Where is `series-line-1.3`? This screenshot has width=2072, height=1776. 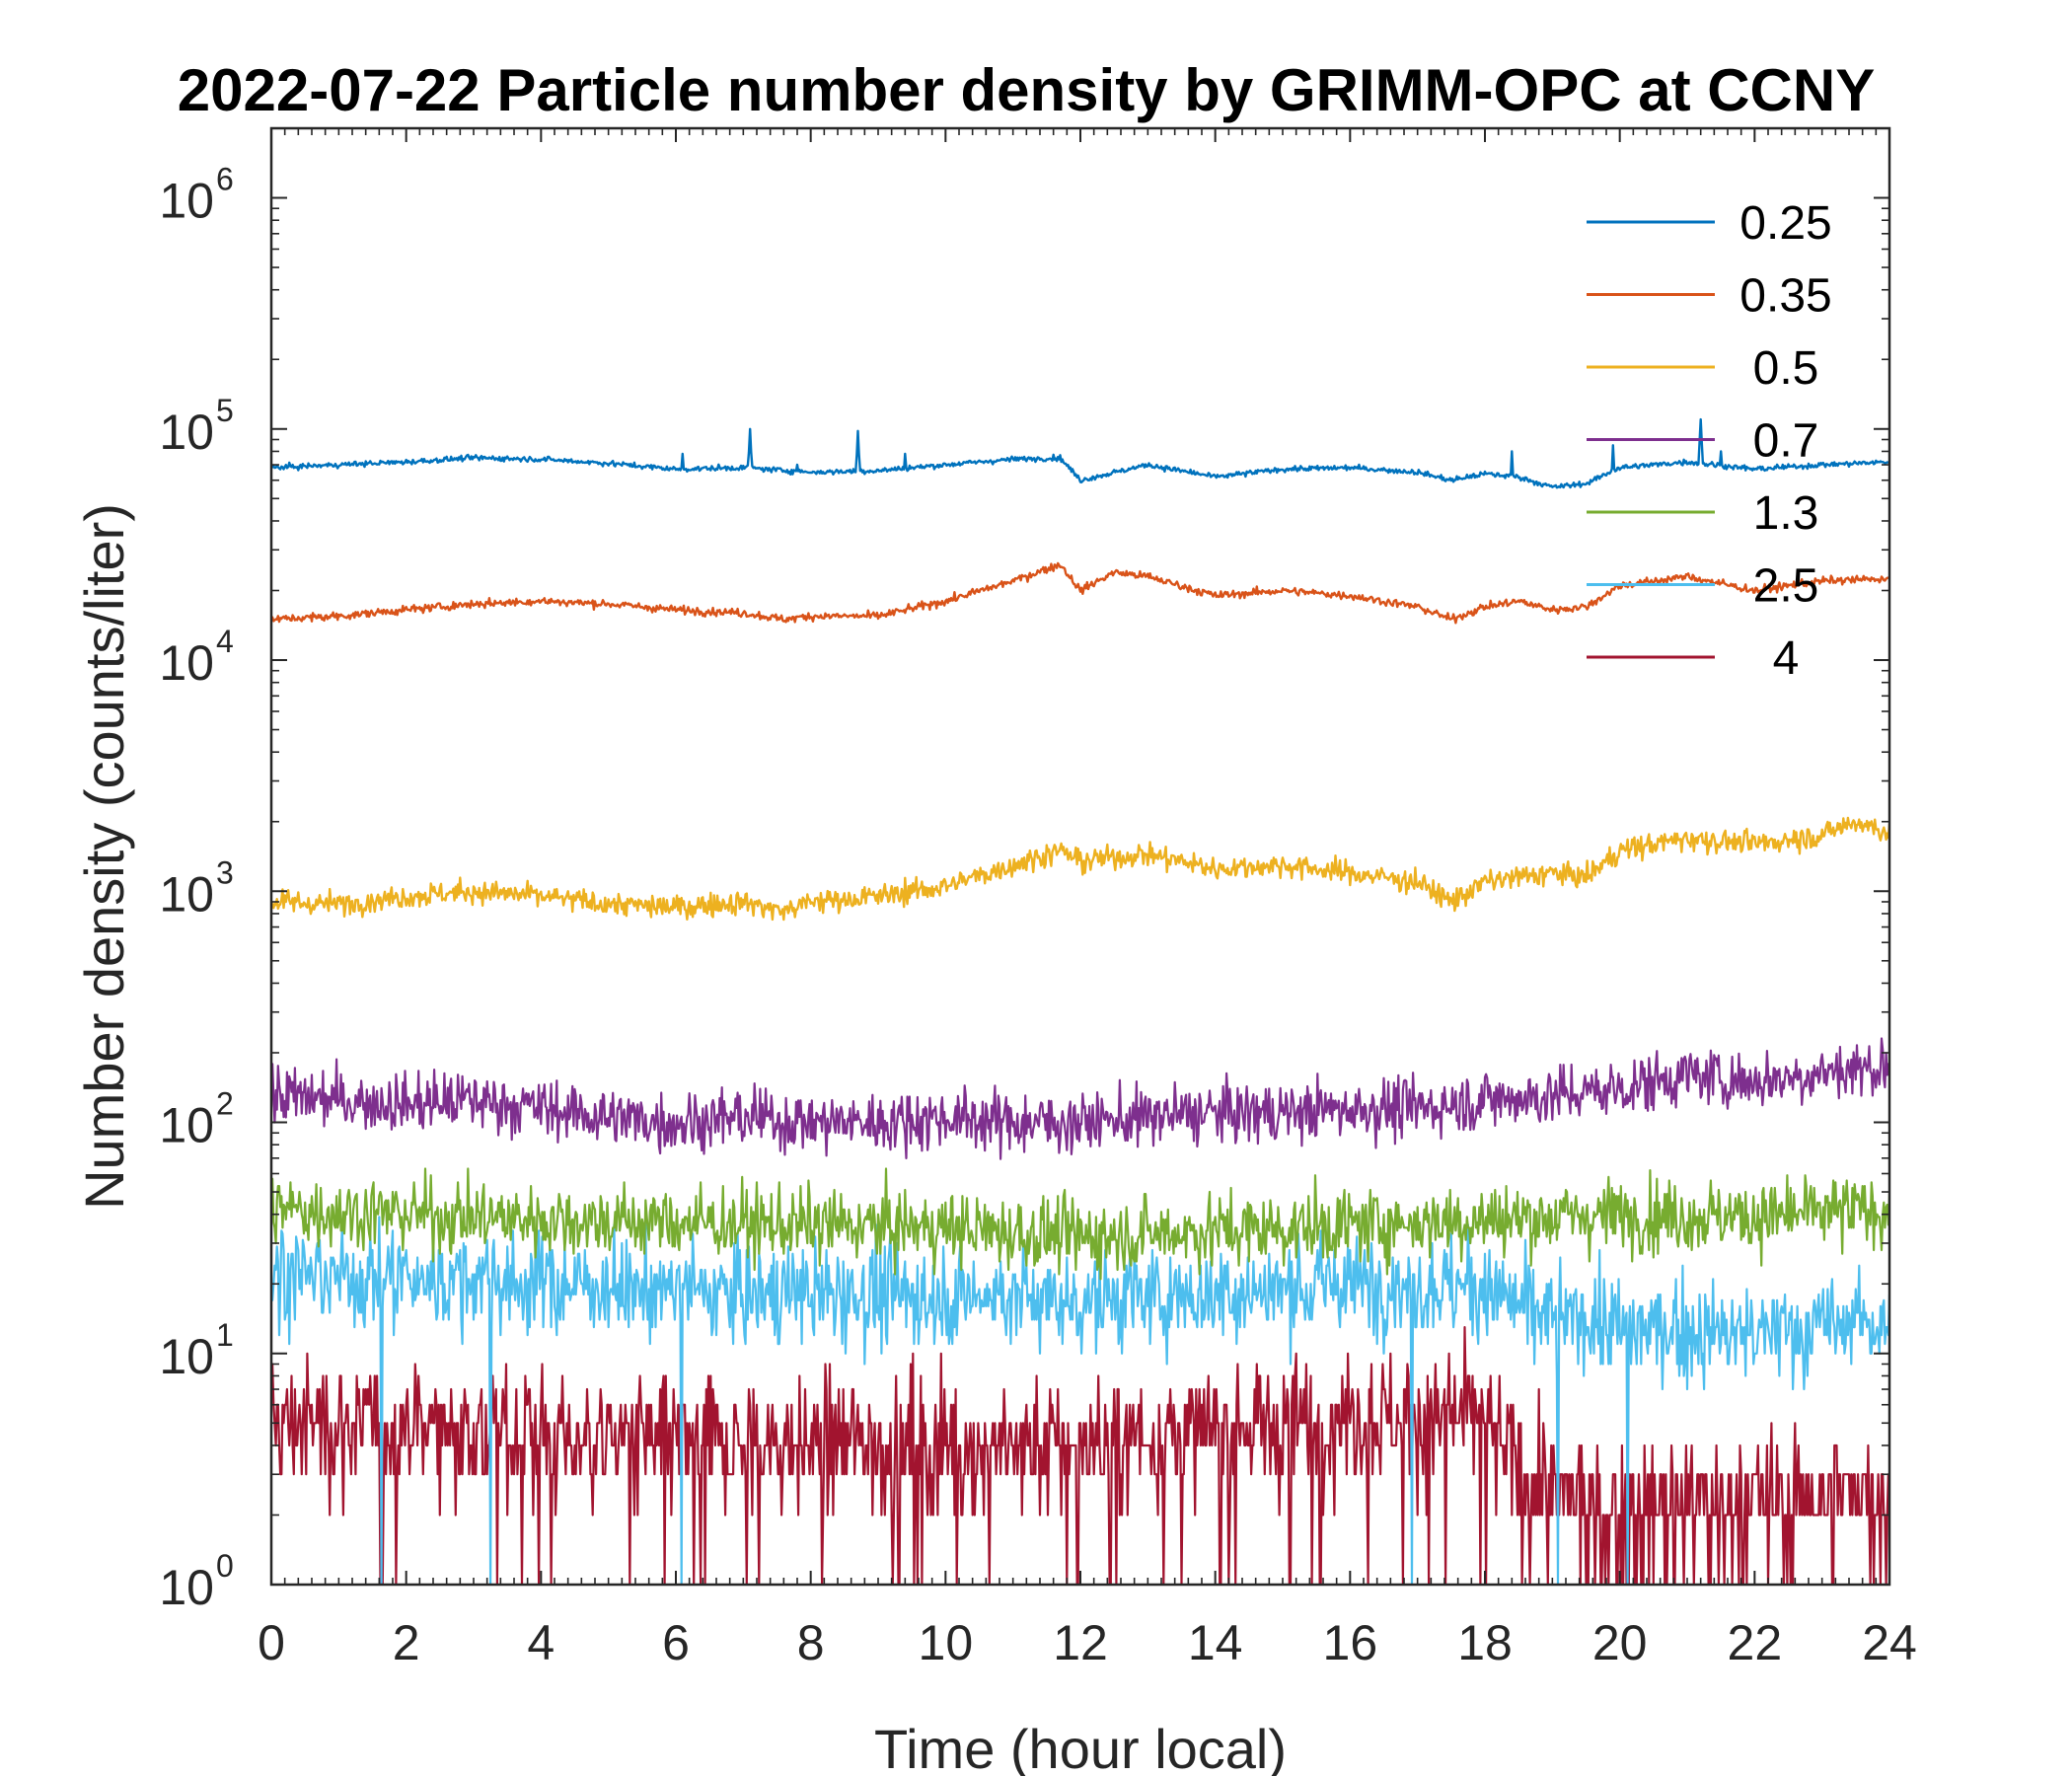 series-line-1.3 is located at coordinates (1080, 1224).